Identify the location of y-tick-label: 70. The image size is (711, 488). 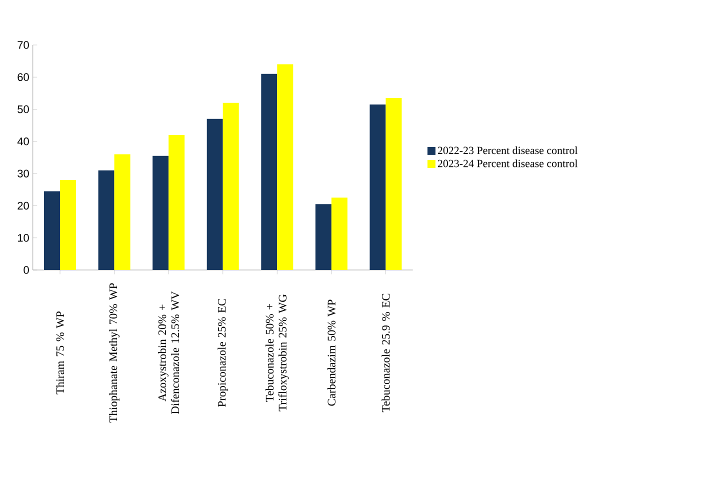
(23, 45).